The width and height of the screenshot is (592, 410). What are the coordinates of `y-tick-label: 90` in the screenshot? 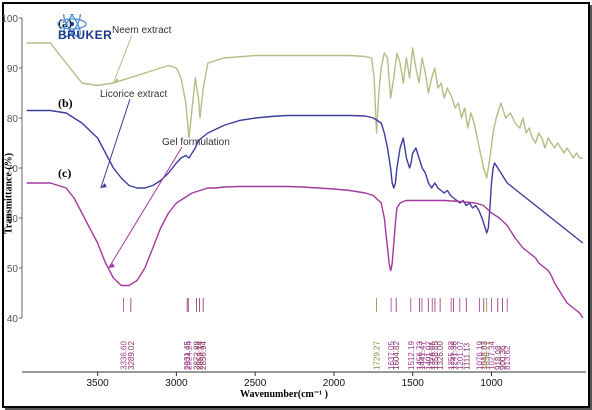 It's located at (13, 69).